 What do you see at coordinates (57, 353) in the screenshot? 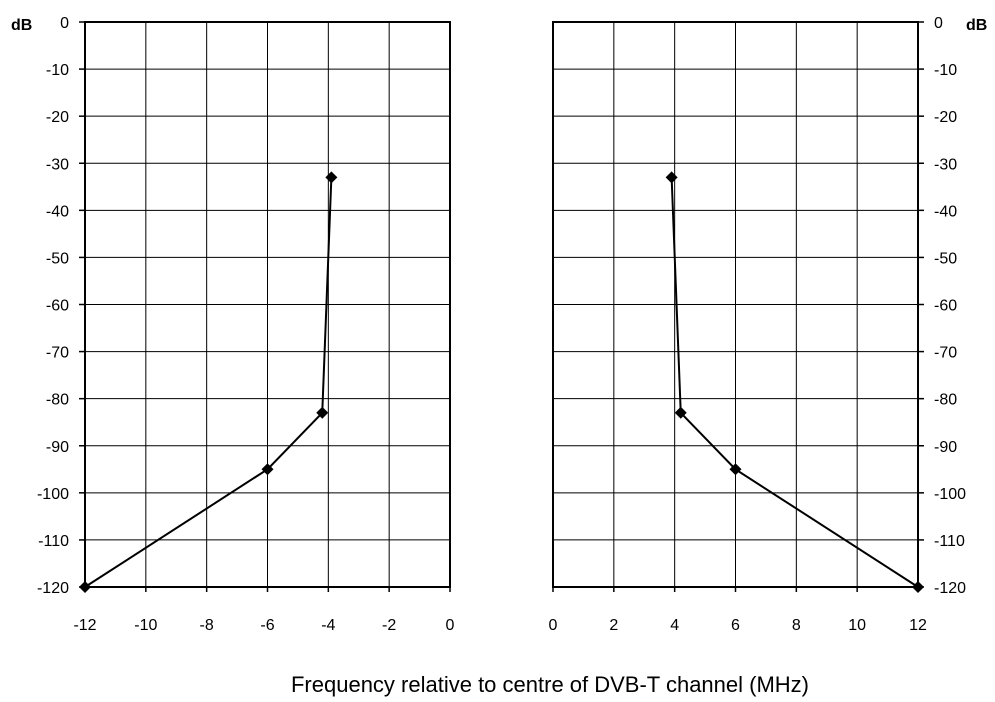
I see `left-y-tick-label: -70` at bounding box center [57, 353].